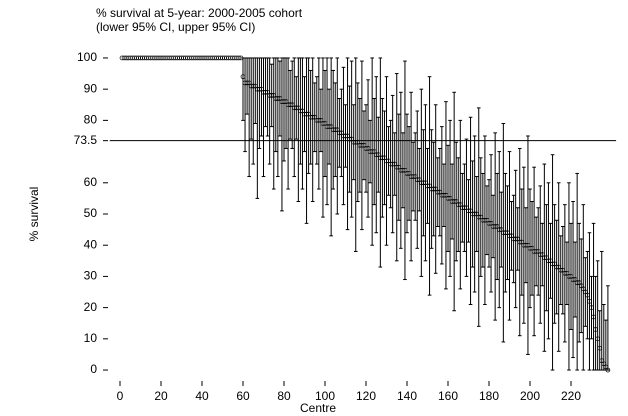  I want to click on x-tick-label: 220, so click(571, 396).